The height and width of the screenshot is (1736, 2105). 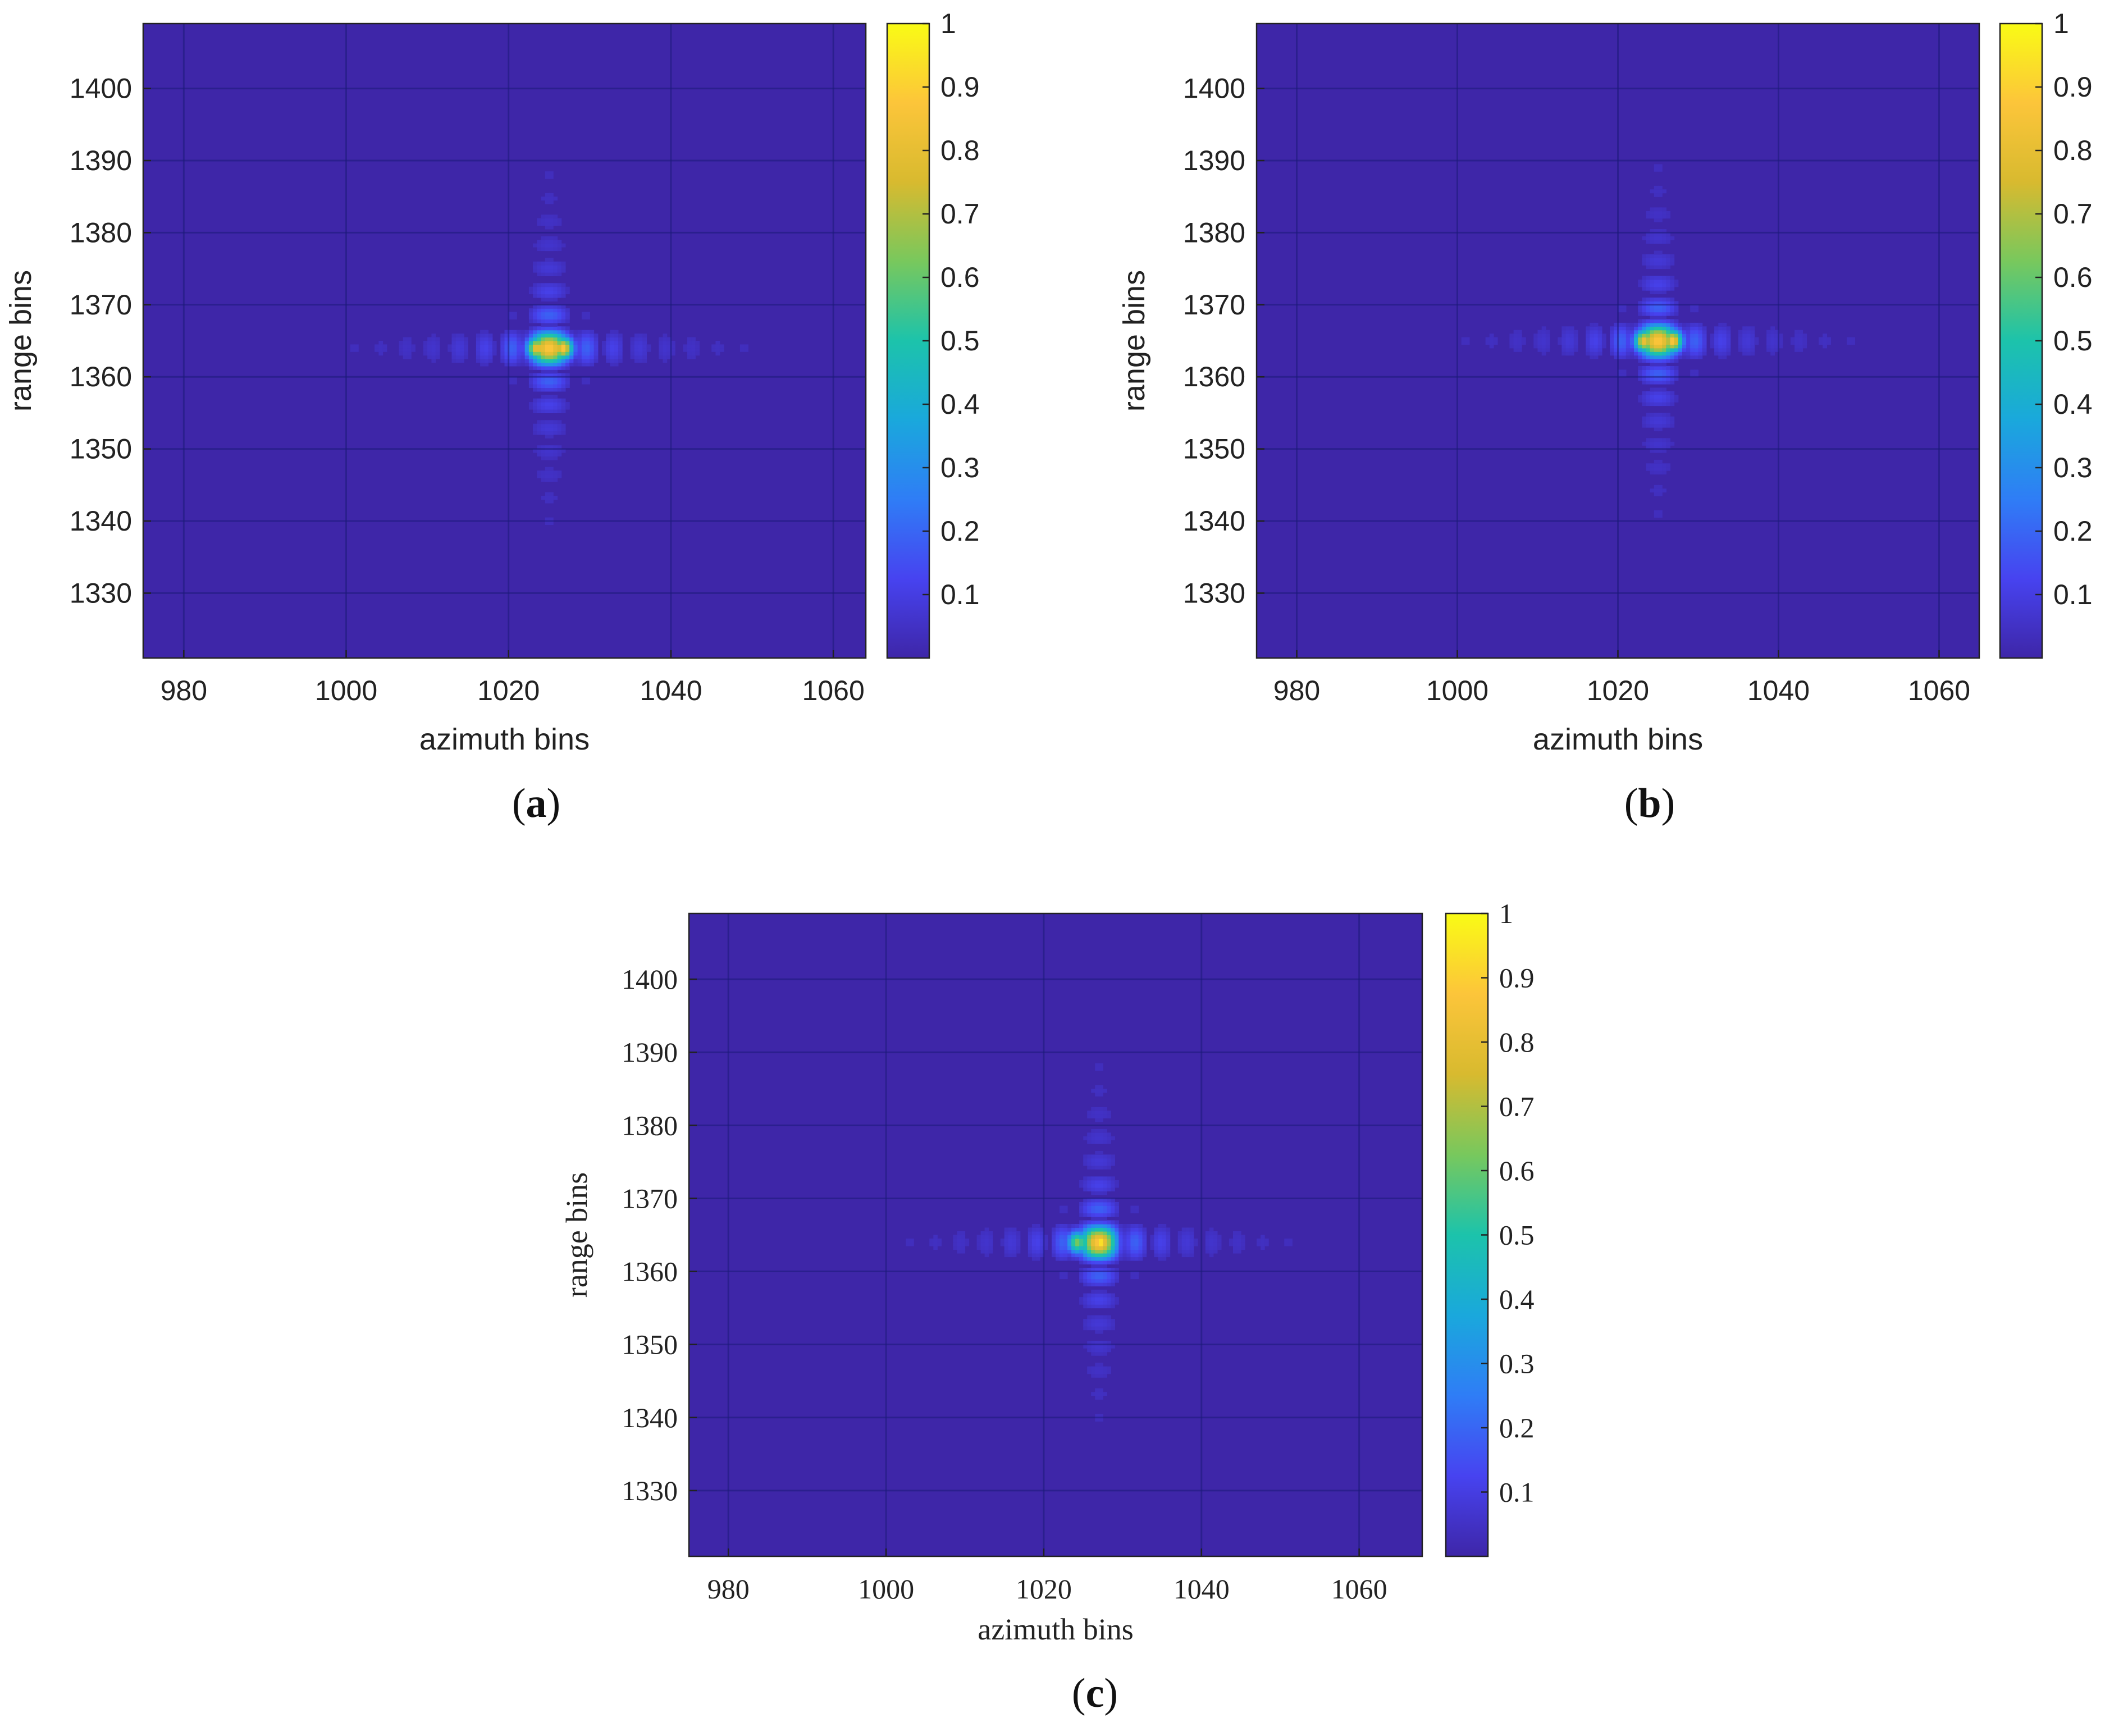 I want to click on colorbar-tick-label: 0.1, so click(x=1517, y=1493).